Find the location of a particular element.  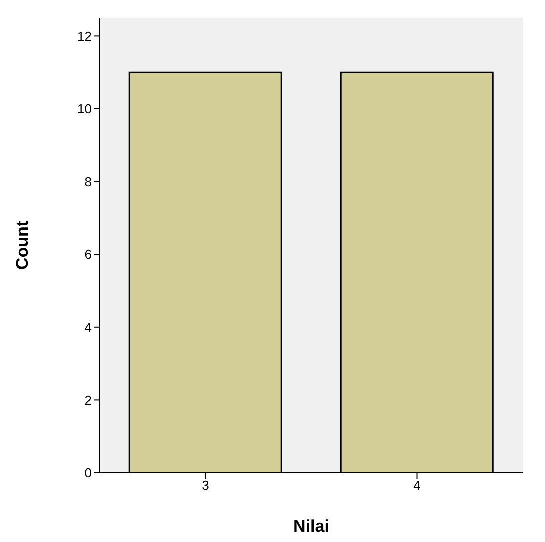

y-tick-label: 8 is located at coordinates (88, 182).